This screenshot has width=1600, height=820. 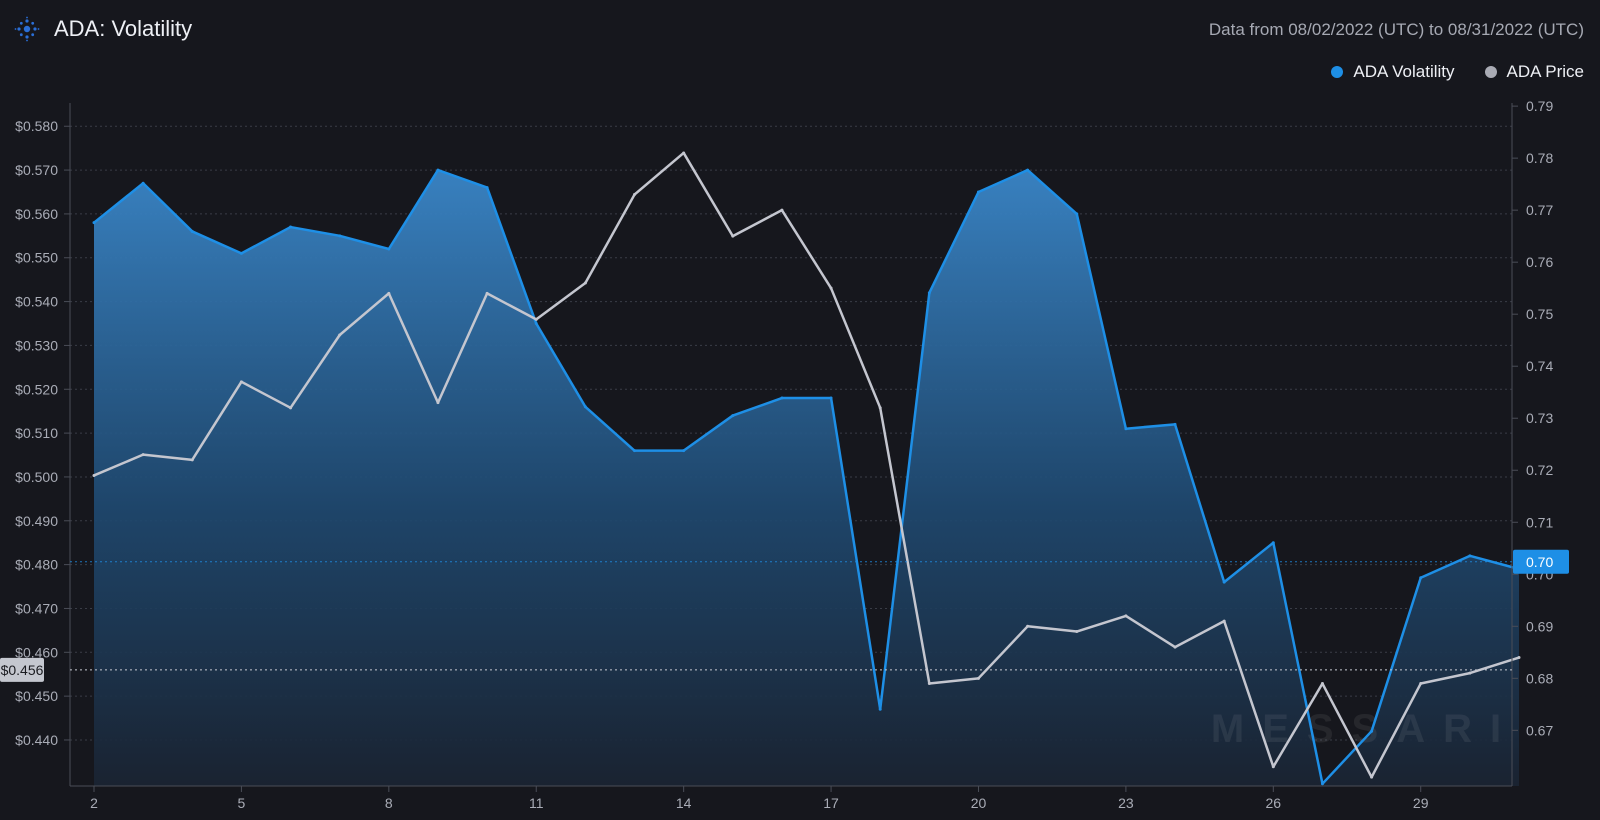 I want to click on left-tick-label: $0.500, so click(x=36, y=477).